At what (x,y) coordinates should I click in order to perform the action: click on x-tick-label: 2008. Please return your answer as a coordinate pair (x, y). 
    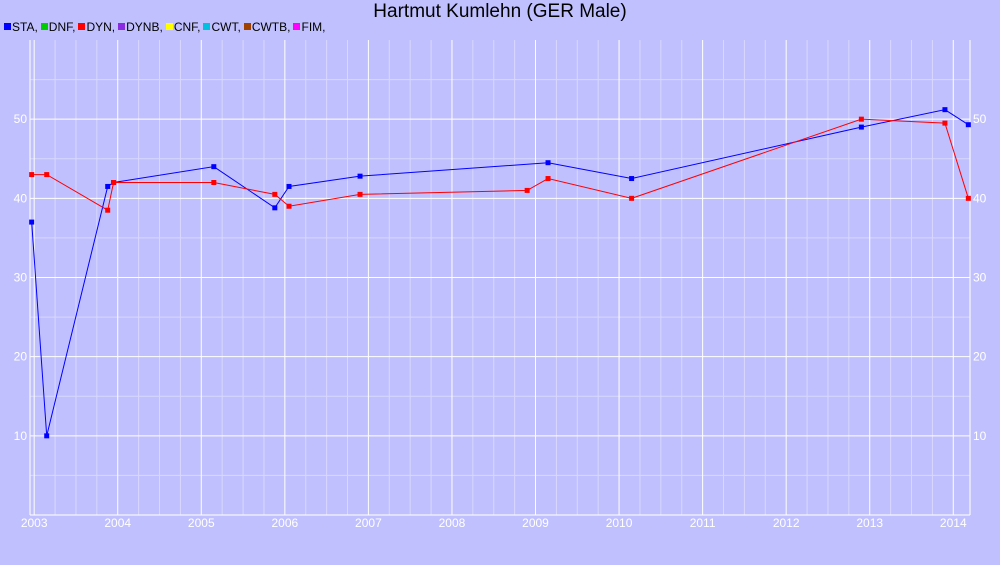
    Looking at the image, I should click on (452, 523).